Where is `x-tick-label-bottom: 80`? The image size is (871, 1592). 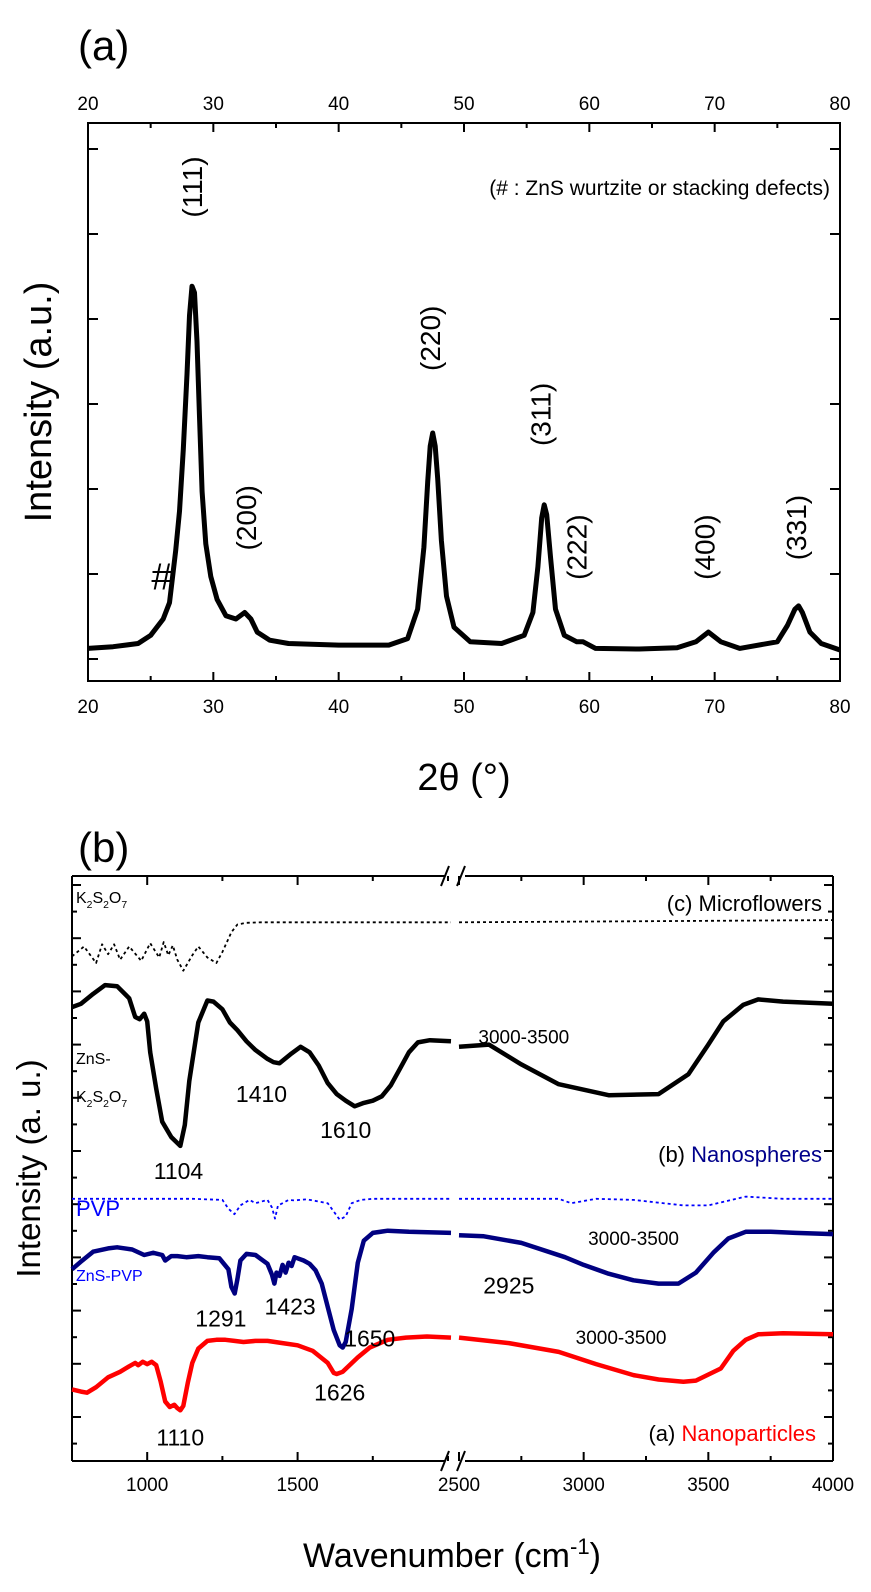 x-tick-label-bottom: 80 is located at coordinates (839, 707).